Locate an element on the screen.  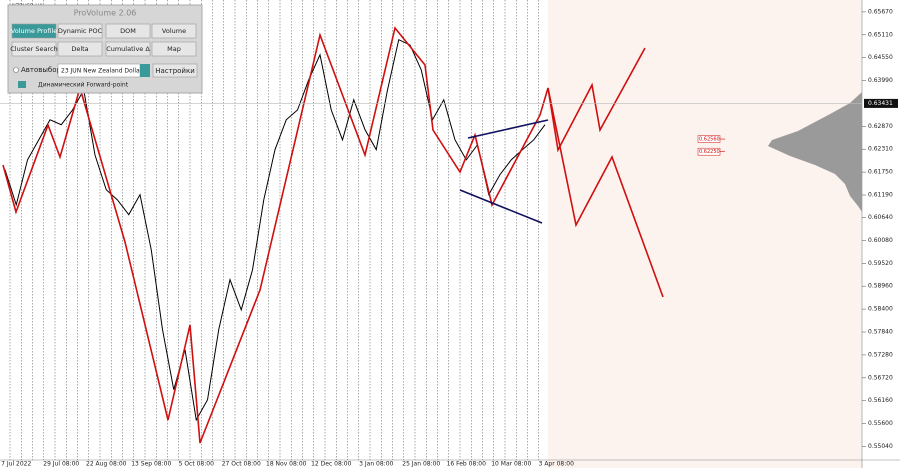
auto-select: Автовыбор is located at coordinates (41, 70).